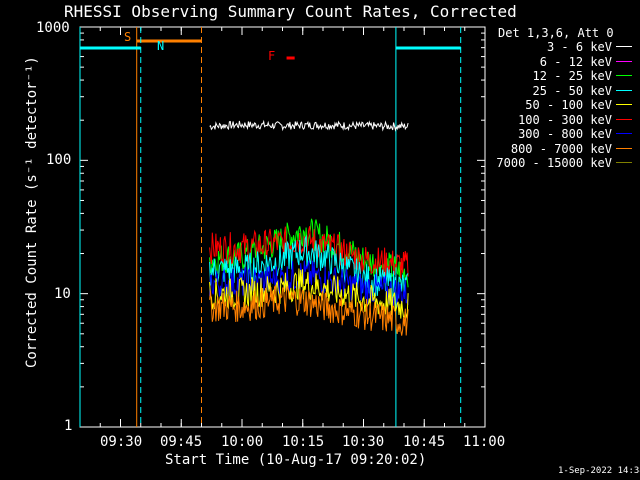 This screenshot has width=640, height=480. I want to click on y-tick-label: 1, so click(68, 426).